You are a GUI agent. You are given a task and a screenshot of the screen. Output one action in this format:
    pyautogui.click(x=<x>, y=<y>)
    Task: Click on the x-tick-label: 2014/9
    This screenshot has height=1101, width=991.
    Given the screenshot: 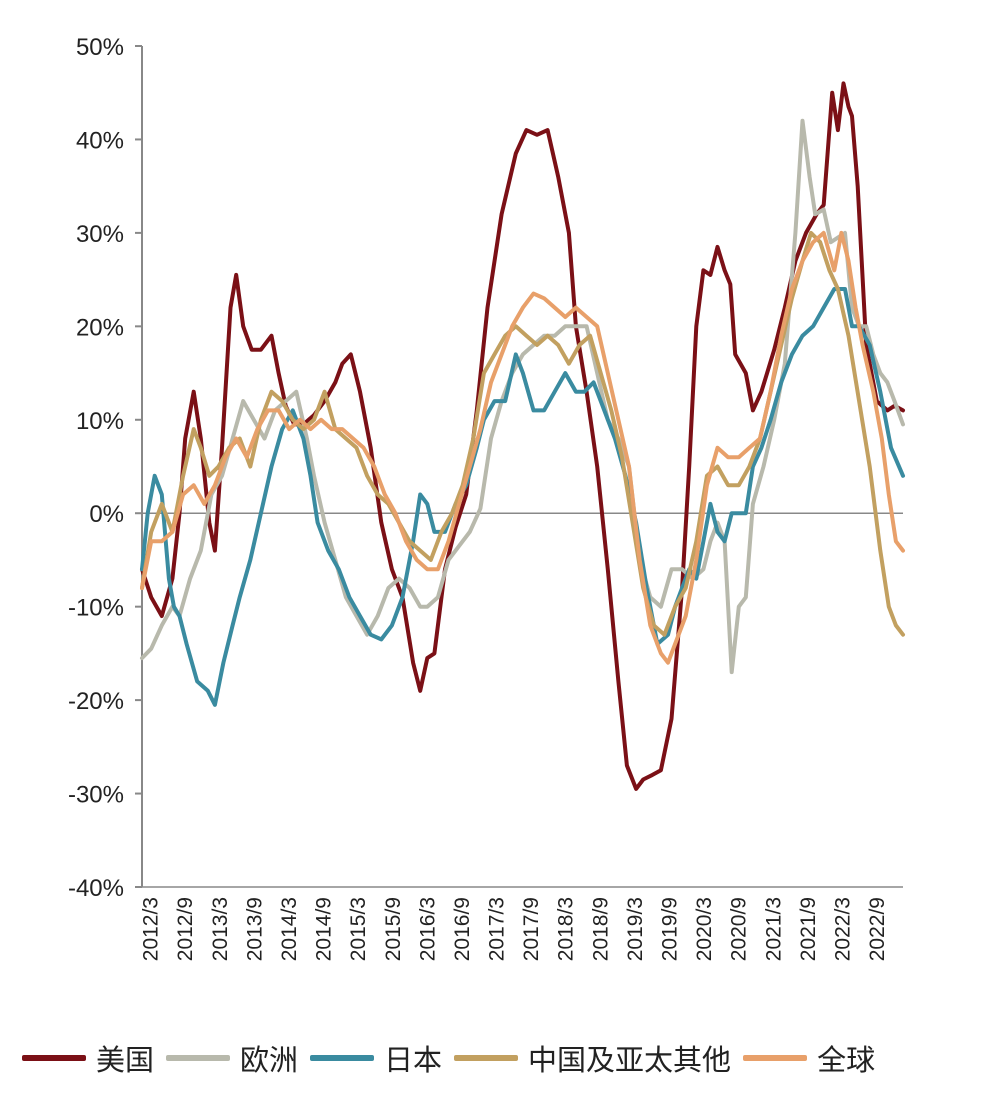 What is the action you would take?
    pyautogui.click(x=324, y=929)
    